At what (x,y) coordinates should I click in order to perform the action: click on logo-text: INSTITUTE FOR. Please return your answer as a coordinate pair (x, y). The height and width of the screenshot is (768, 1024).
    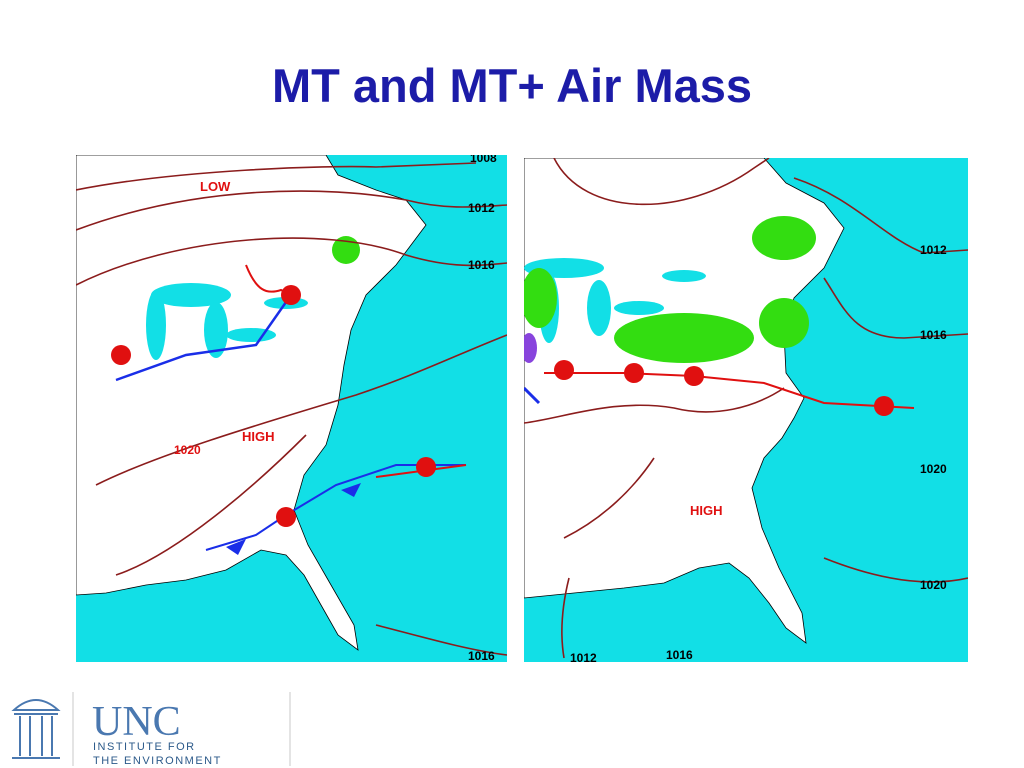
    Looking at the image, I should click on (144, 747).